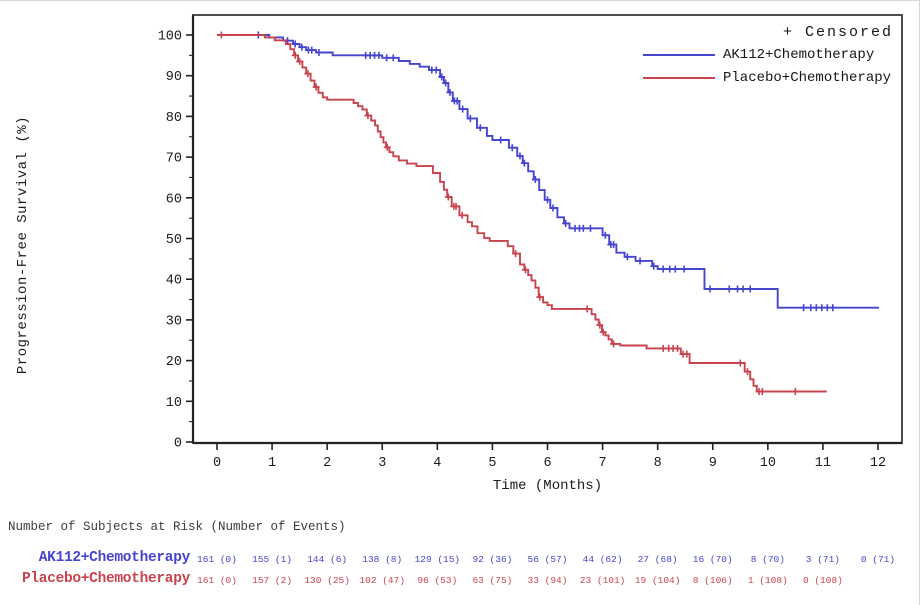 The width and height of the screenshot is (920, 605). I want to click on x-axis-ticks: 0 1 2 3 4 5 6 7 8 9 10 11 12, so click(549, 457).